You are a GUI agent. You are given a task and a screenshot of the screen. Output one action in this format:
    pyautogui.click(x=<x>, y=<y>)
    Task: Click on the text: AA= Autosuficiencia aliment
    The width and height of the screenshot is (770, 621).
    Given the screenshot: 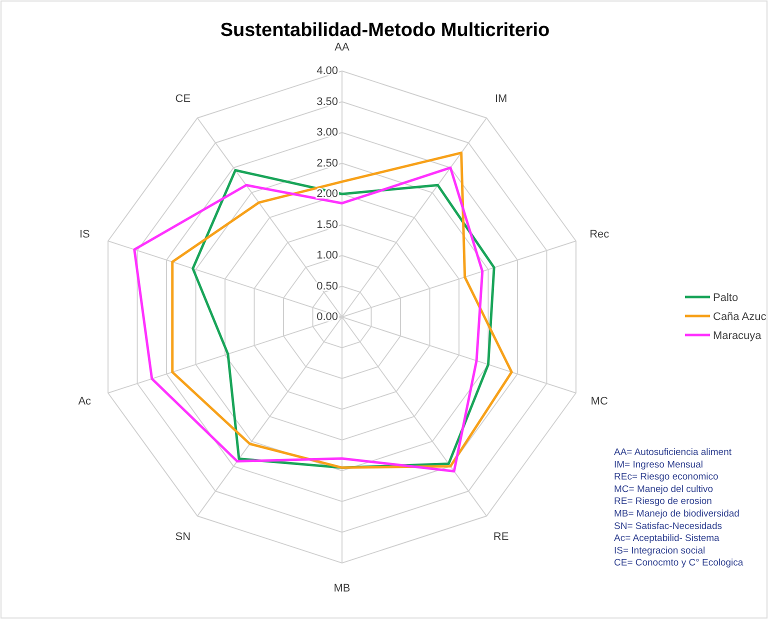 What is the action you would take?
    pyautogui.click(x=673, y=452)
    